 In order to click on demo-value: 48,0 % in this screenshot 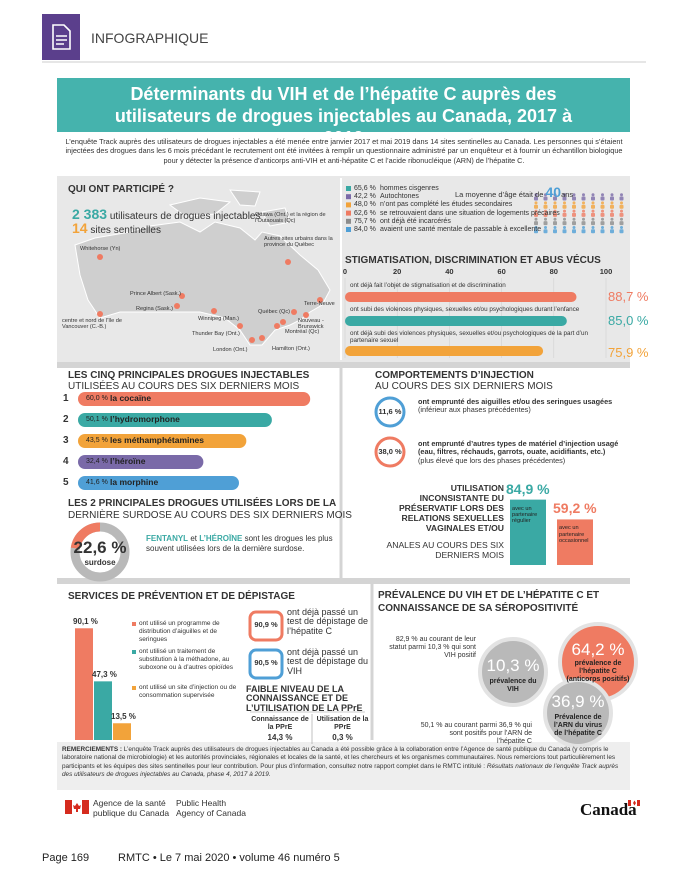, I will do `click(365, 205)`.